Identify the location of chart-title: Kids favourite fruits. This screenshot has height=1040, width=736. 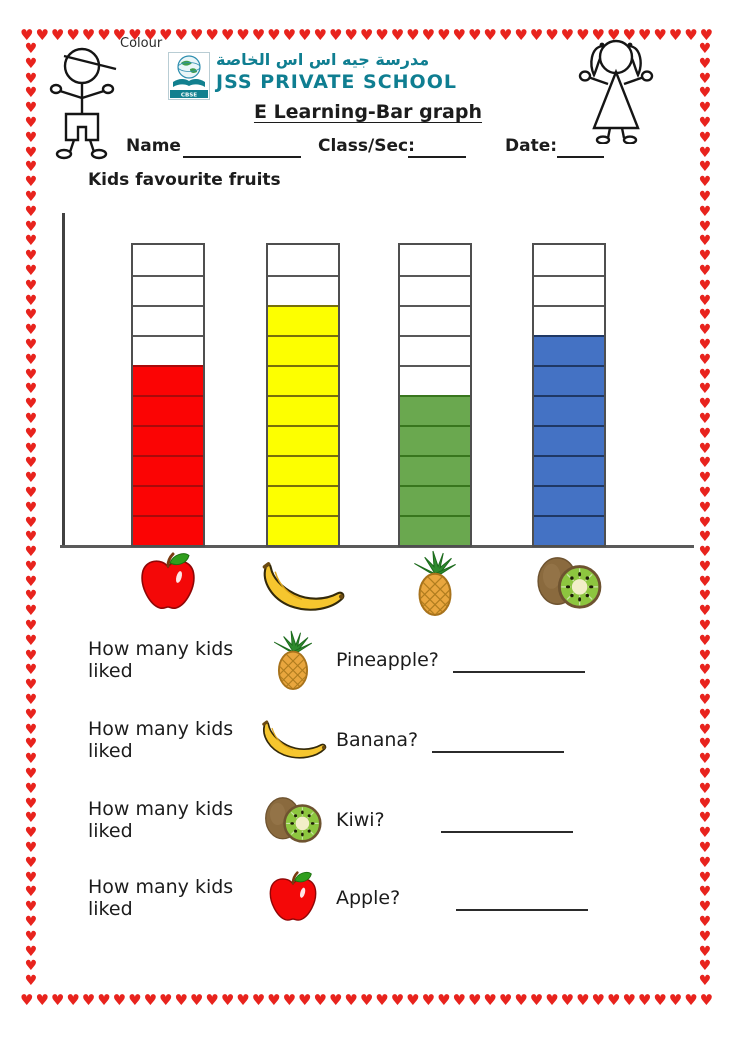
(184, 180).